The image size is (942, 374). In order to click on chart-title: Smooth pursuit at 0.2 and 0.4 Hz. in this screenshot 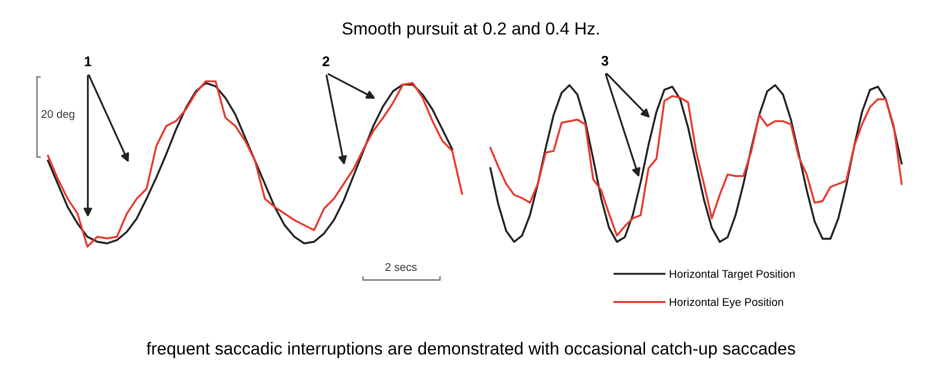, I will do `click(470, 30)`.